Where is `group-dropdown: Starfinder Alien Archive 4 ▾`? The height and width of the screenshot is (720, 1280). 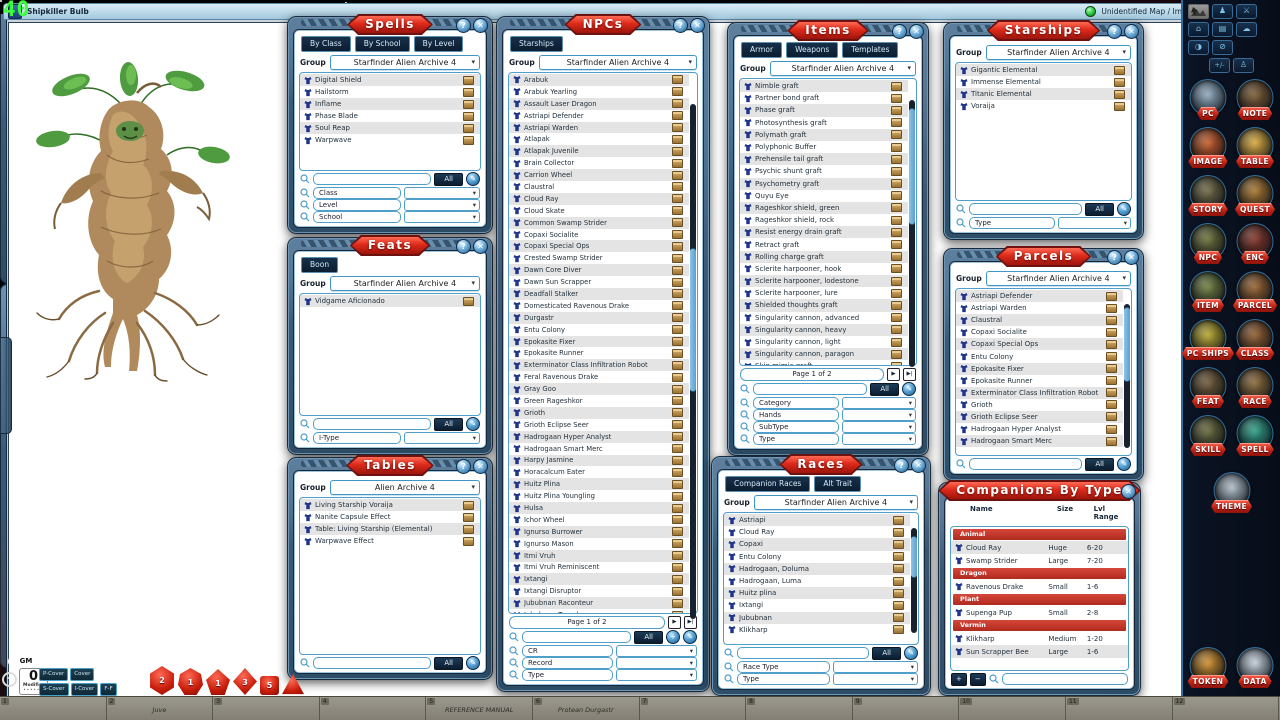
group-dropdown: Starfinder Alien Archive 4 ▾ is located at coordinates (835, 502).